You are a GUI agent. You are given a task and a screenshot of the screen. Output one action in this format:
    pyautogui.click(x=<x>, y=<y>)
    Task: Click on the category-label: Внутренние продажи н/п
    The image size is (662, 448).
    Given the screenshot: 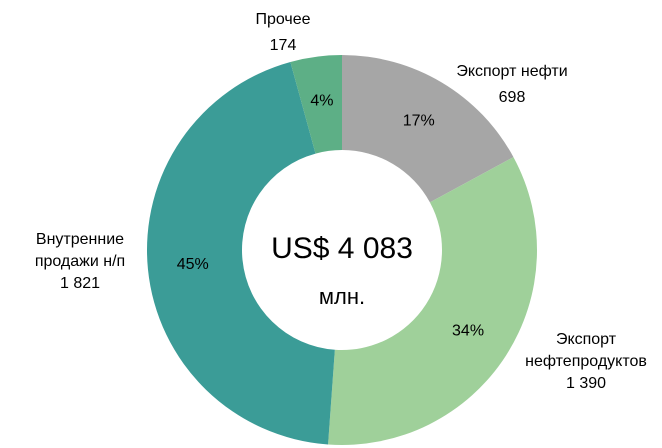 What is the action you would take?
    pyautogui.click(x=80, y=250)
    